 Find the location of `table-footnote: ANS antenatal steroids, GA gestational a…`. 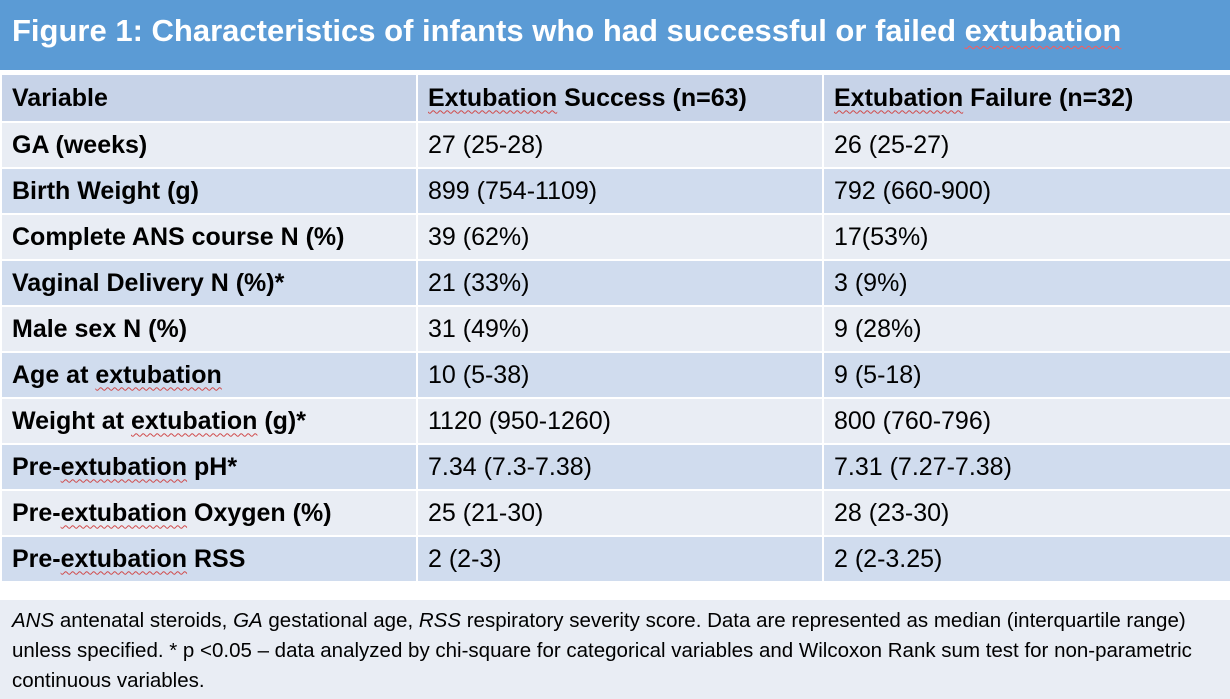

table-footnote: ANS antenatal steroids, GA gestational a… is located at coordinates (615, 649).